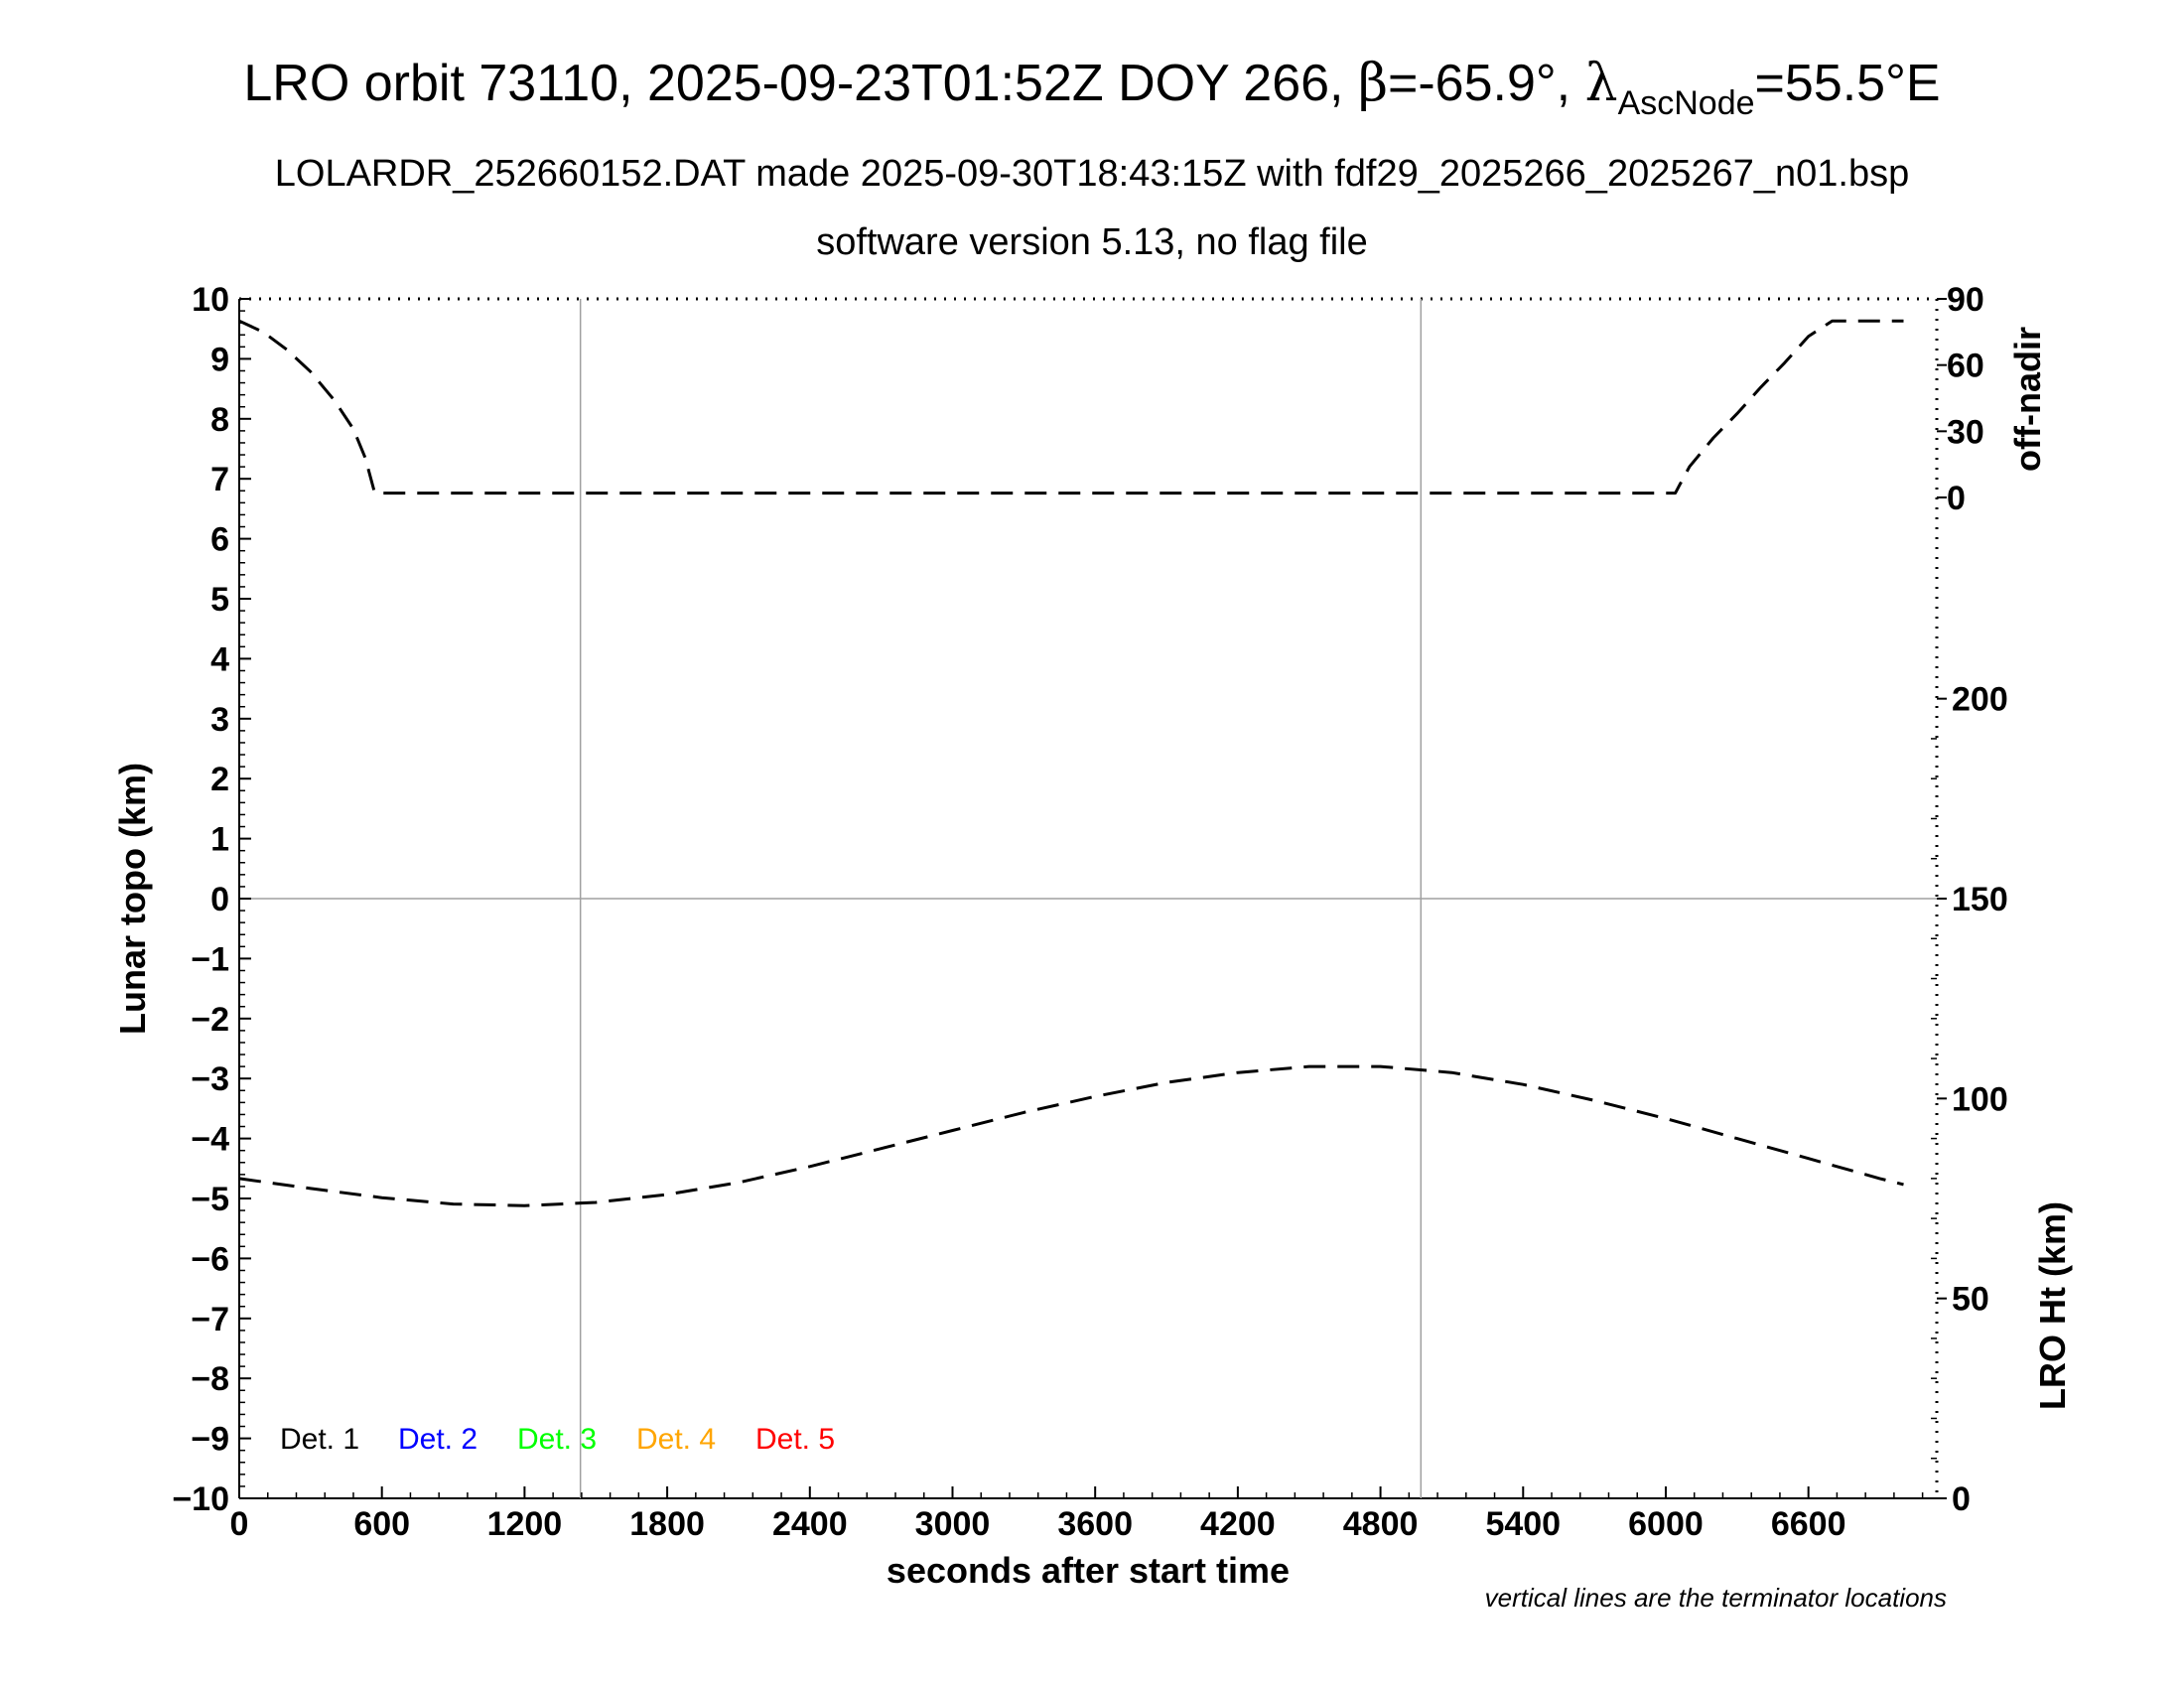 This screenshot has height=1688, width=2184. Describe the element at coordinates (210, 1079) in the screenshot. I see `y-left-tick-label: −3` at that location.